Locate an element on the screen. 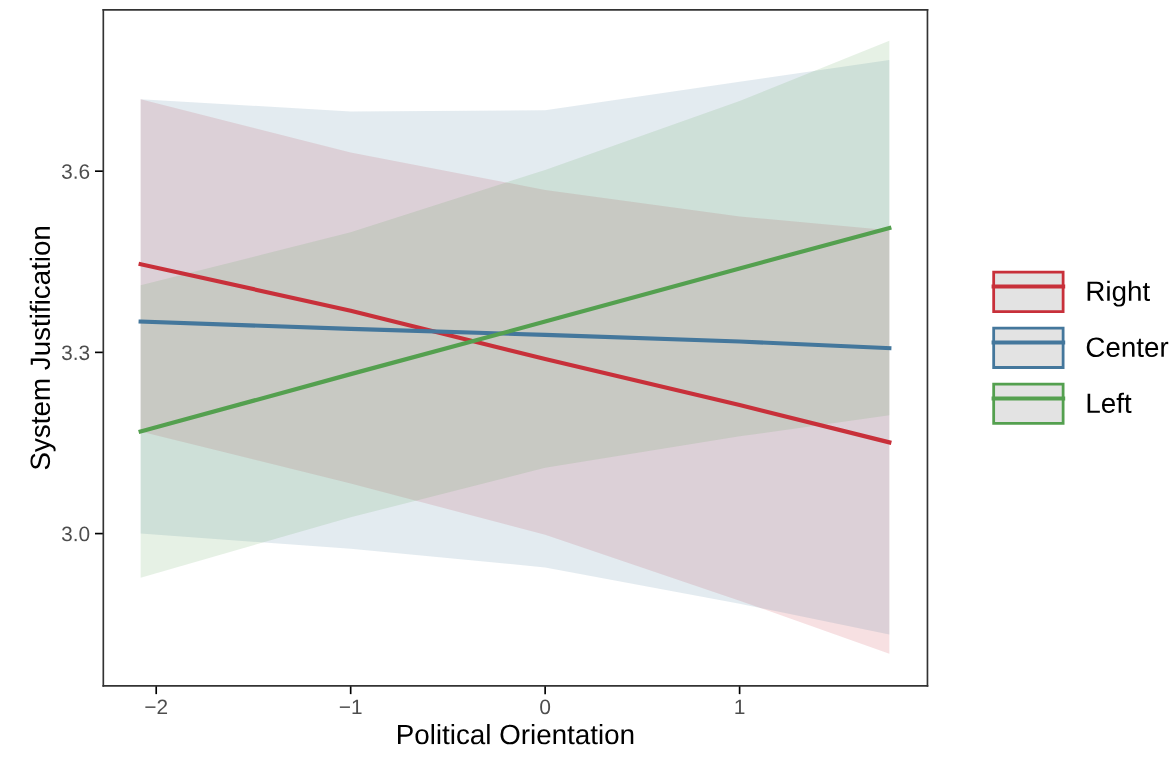 The height and width of the screenshot is (762, 1174). x-tick-label: −1 is located at coordinates (350, 707).